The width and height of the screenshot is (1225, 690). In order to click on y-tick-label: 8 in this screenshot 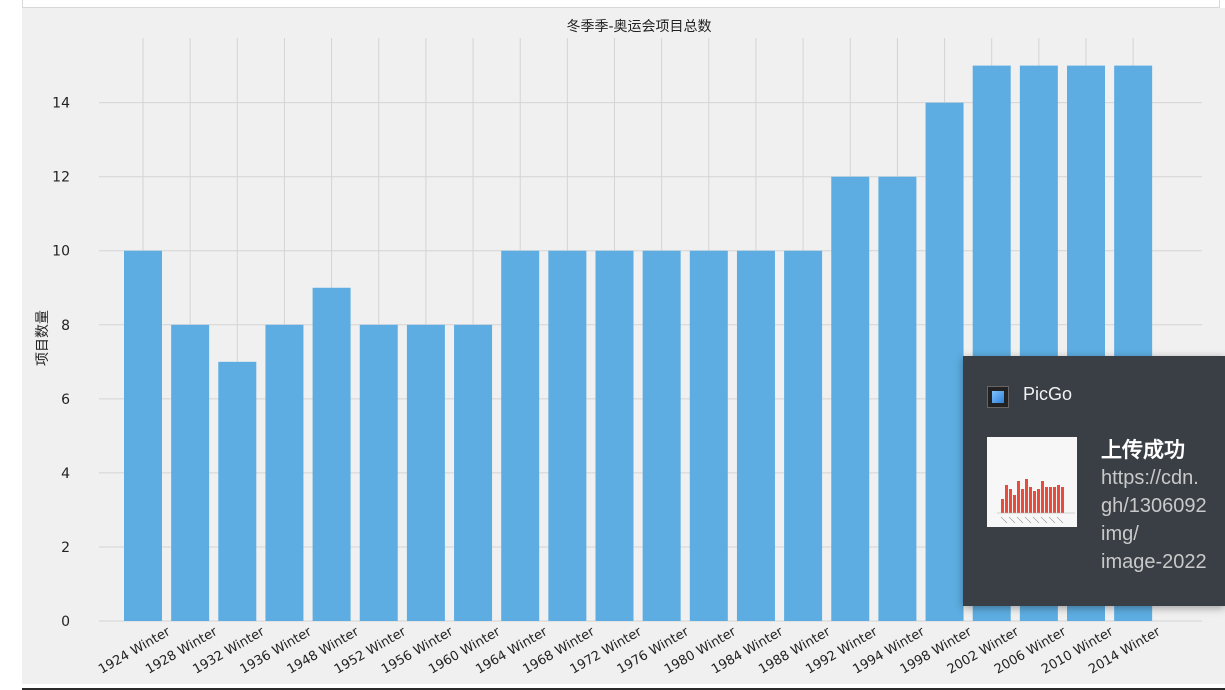, I will do `click(65, 326)`.